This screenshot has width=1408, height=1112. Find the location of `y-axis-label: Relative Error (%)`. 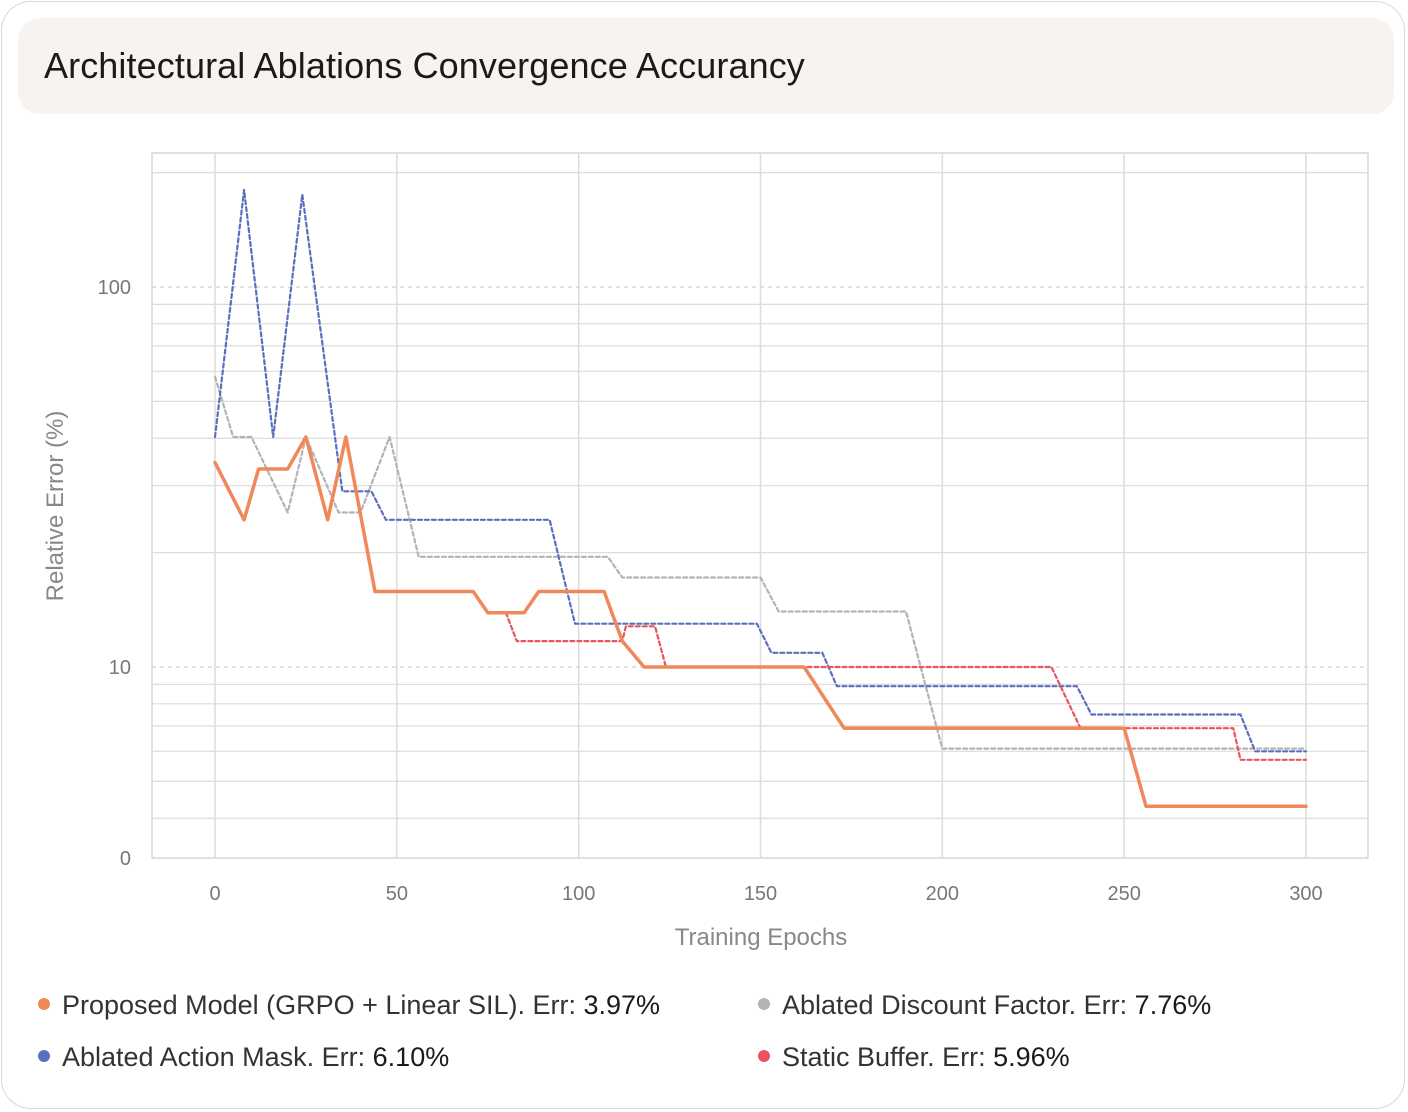

y-axis-label: Relative Error (%) is located at coordinates (55, 506).